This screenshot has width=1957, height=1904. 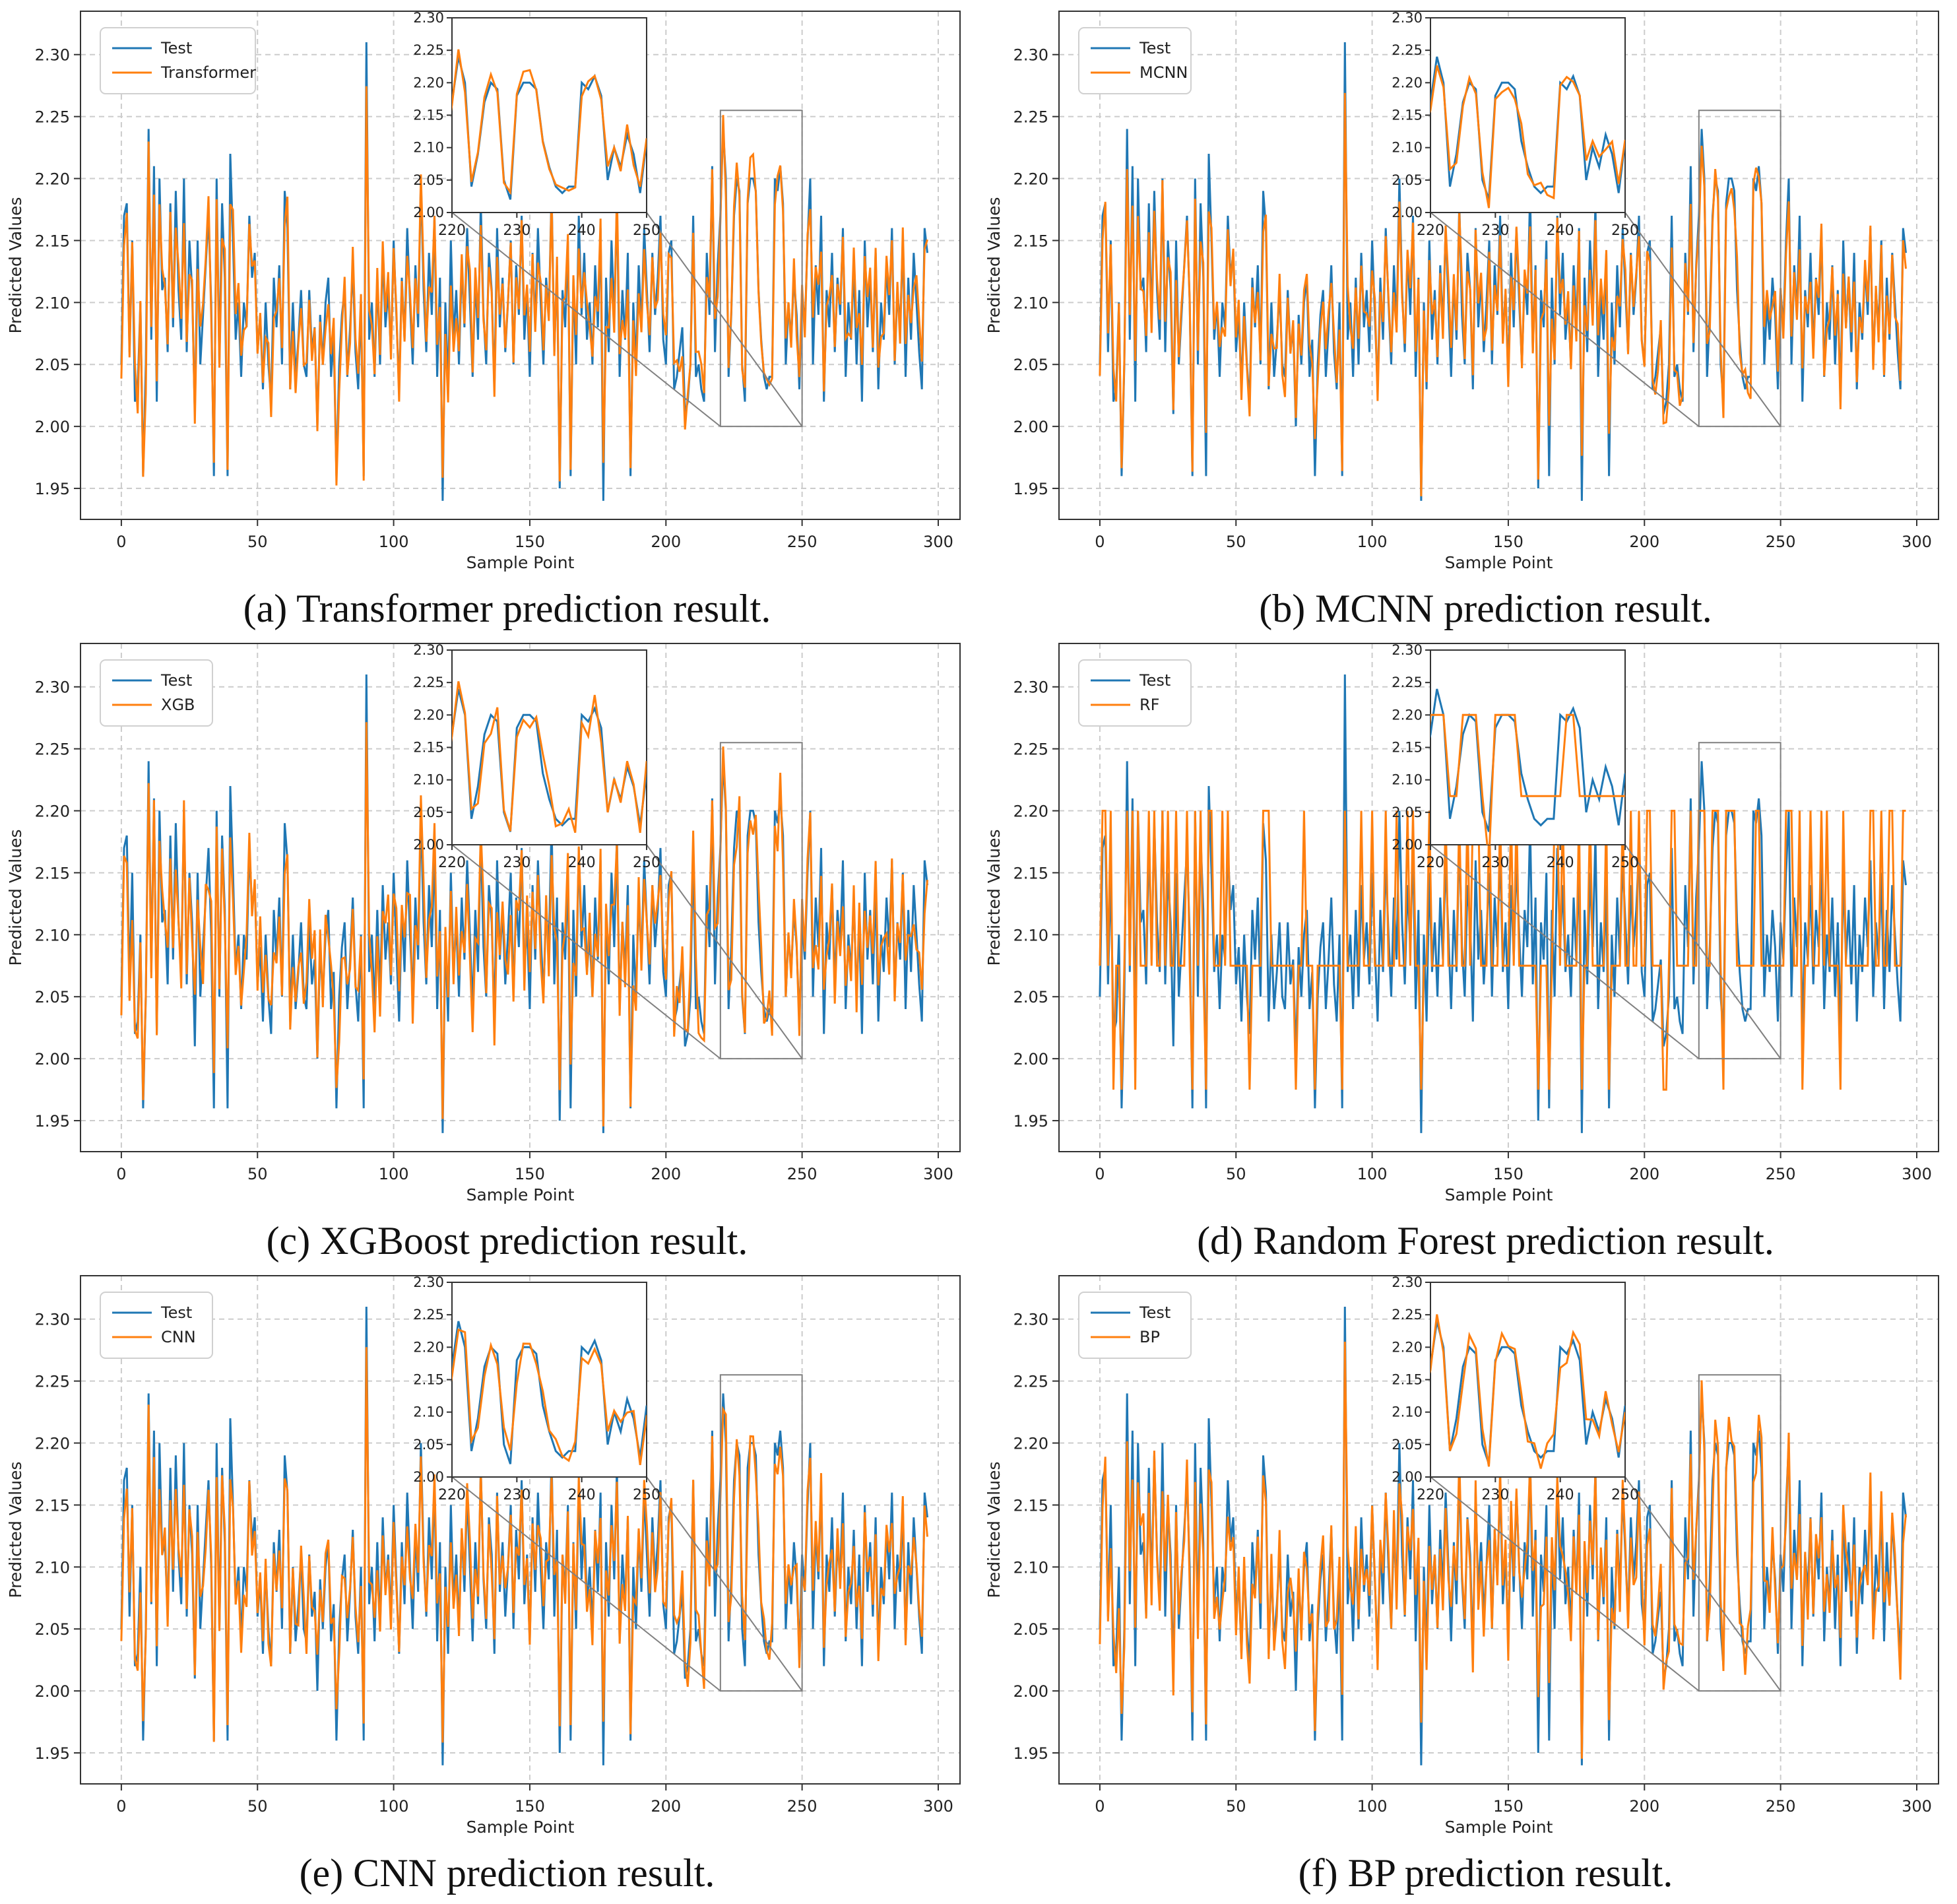 I want to click on legend-label-prediction: BP, so click(x=1149, y=1337).